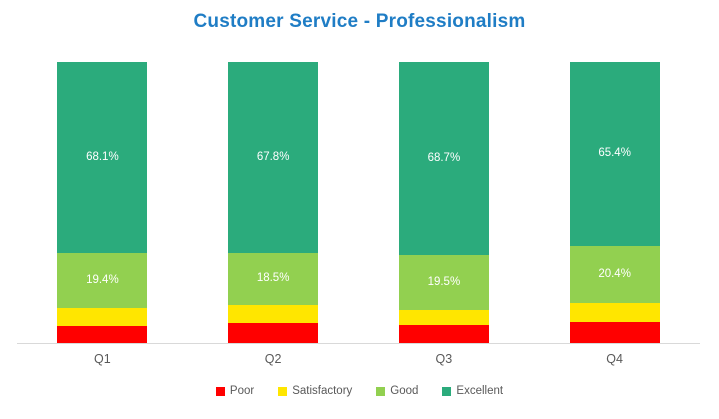 The height and width of the screenshot is (419, 719). I want to click on legend-item-poor: Poor, so click(235, 391).